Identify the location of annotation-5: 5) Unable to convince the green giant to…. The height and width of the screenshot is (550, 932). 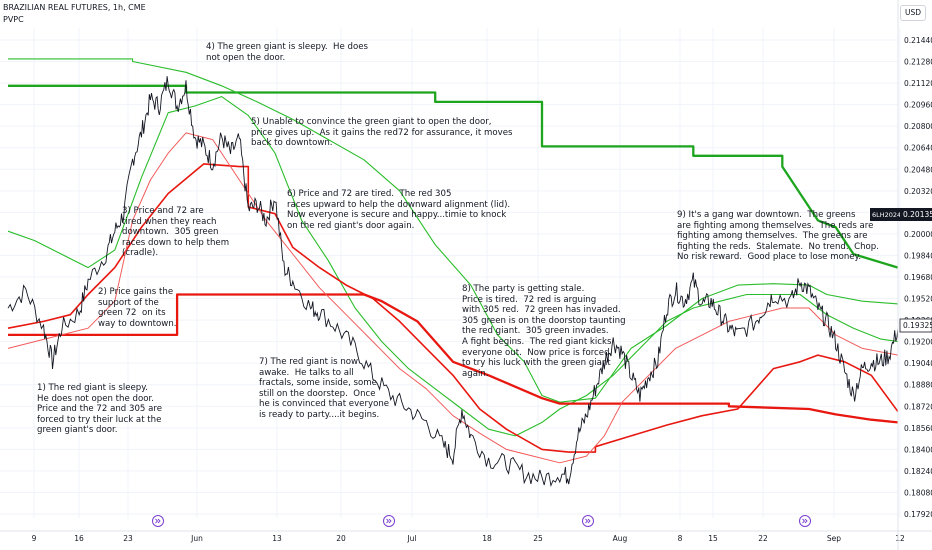
(382, 133).